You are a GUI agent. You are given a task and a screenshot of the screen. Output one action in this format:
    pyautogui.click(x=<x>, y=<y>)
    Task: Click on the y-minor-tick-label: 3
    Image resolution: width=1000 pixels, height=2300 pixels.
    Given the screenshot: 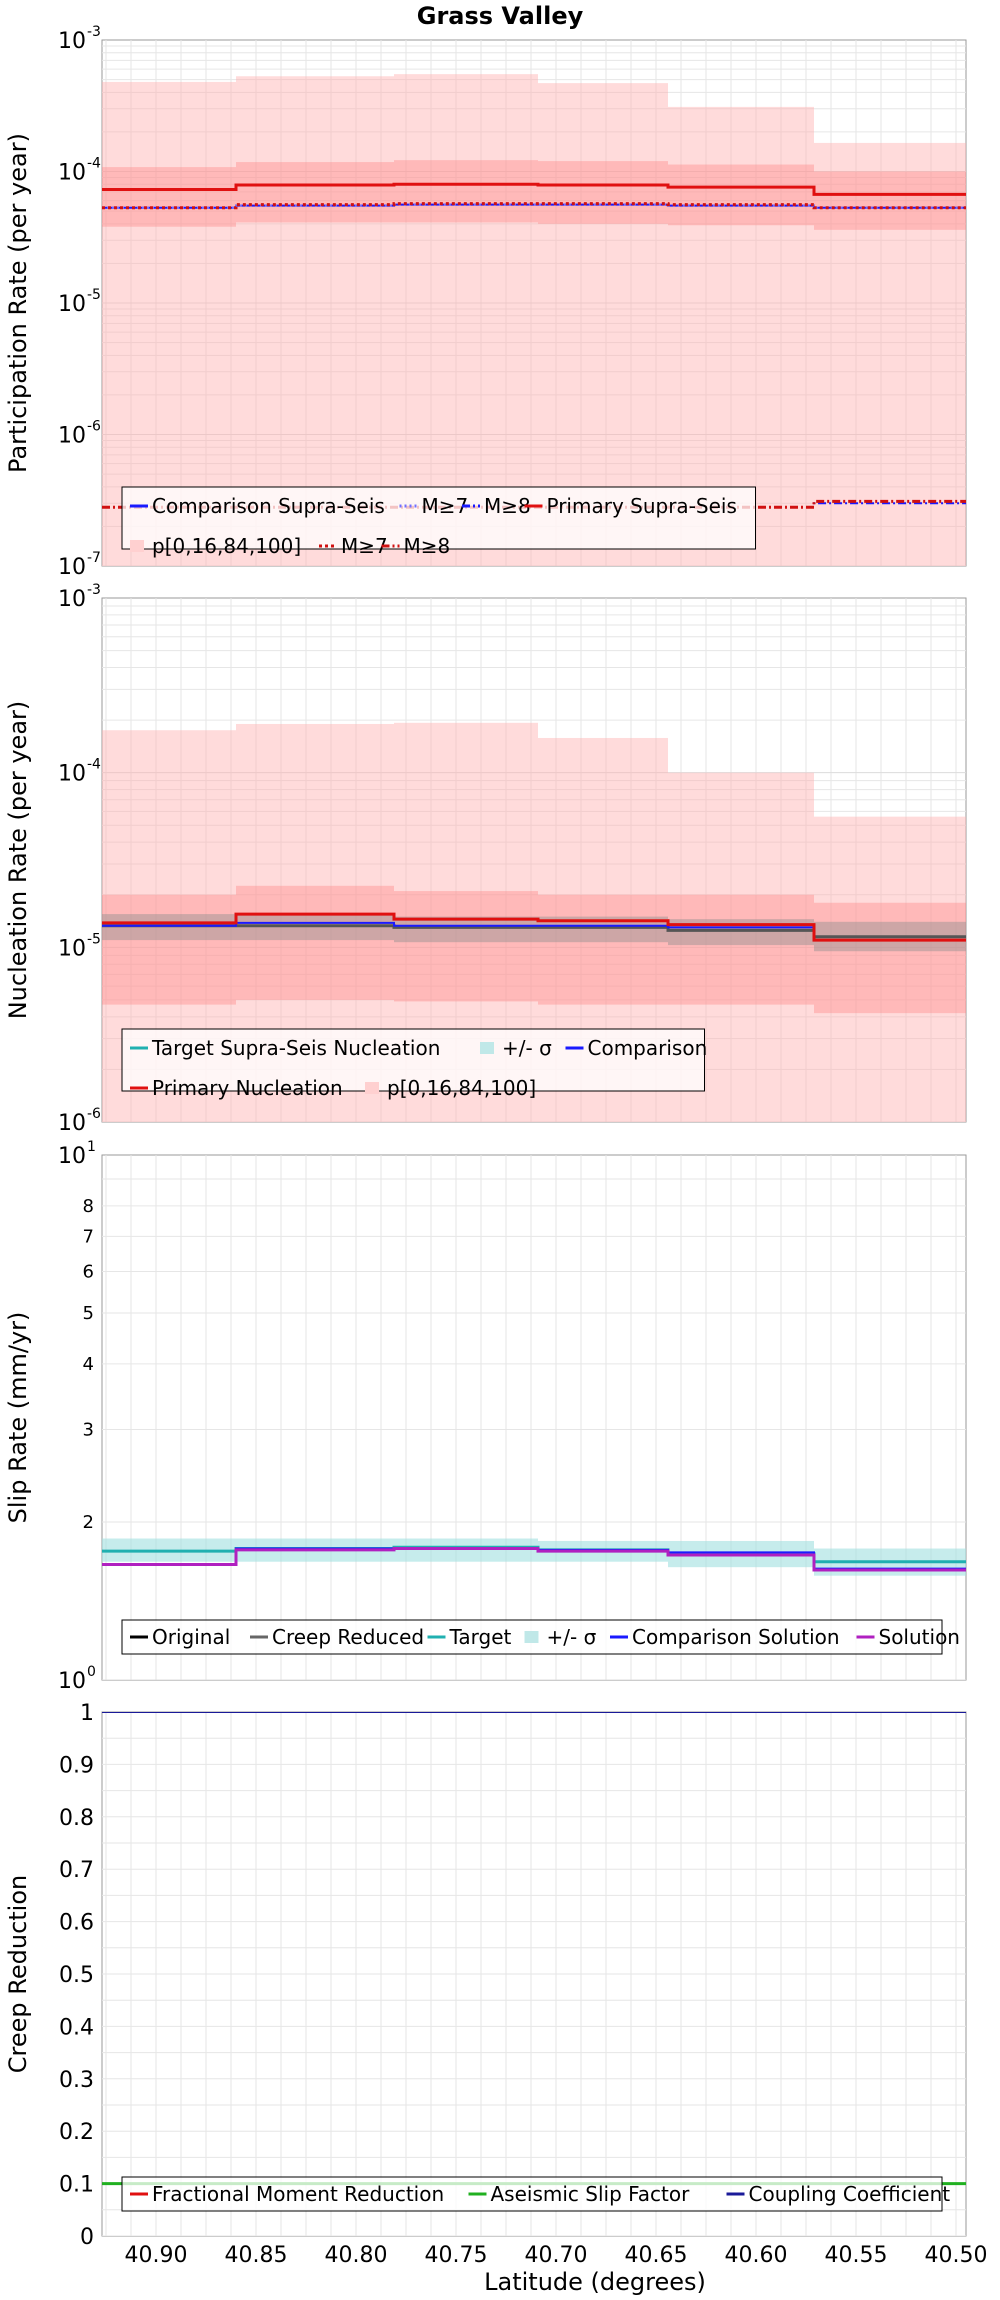 What is the action you would take?
    pyautogui.click(x=88, y=1430)
    